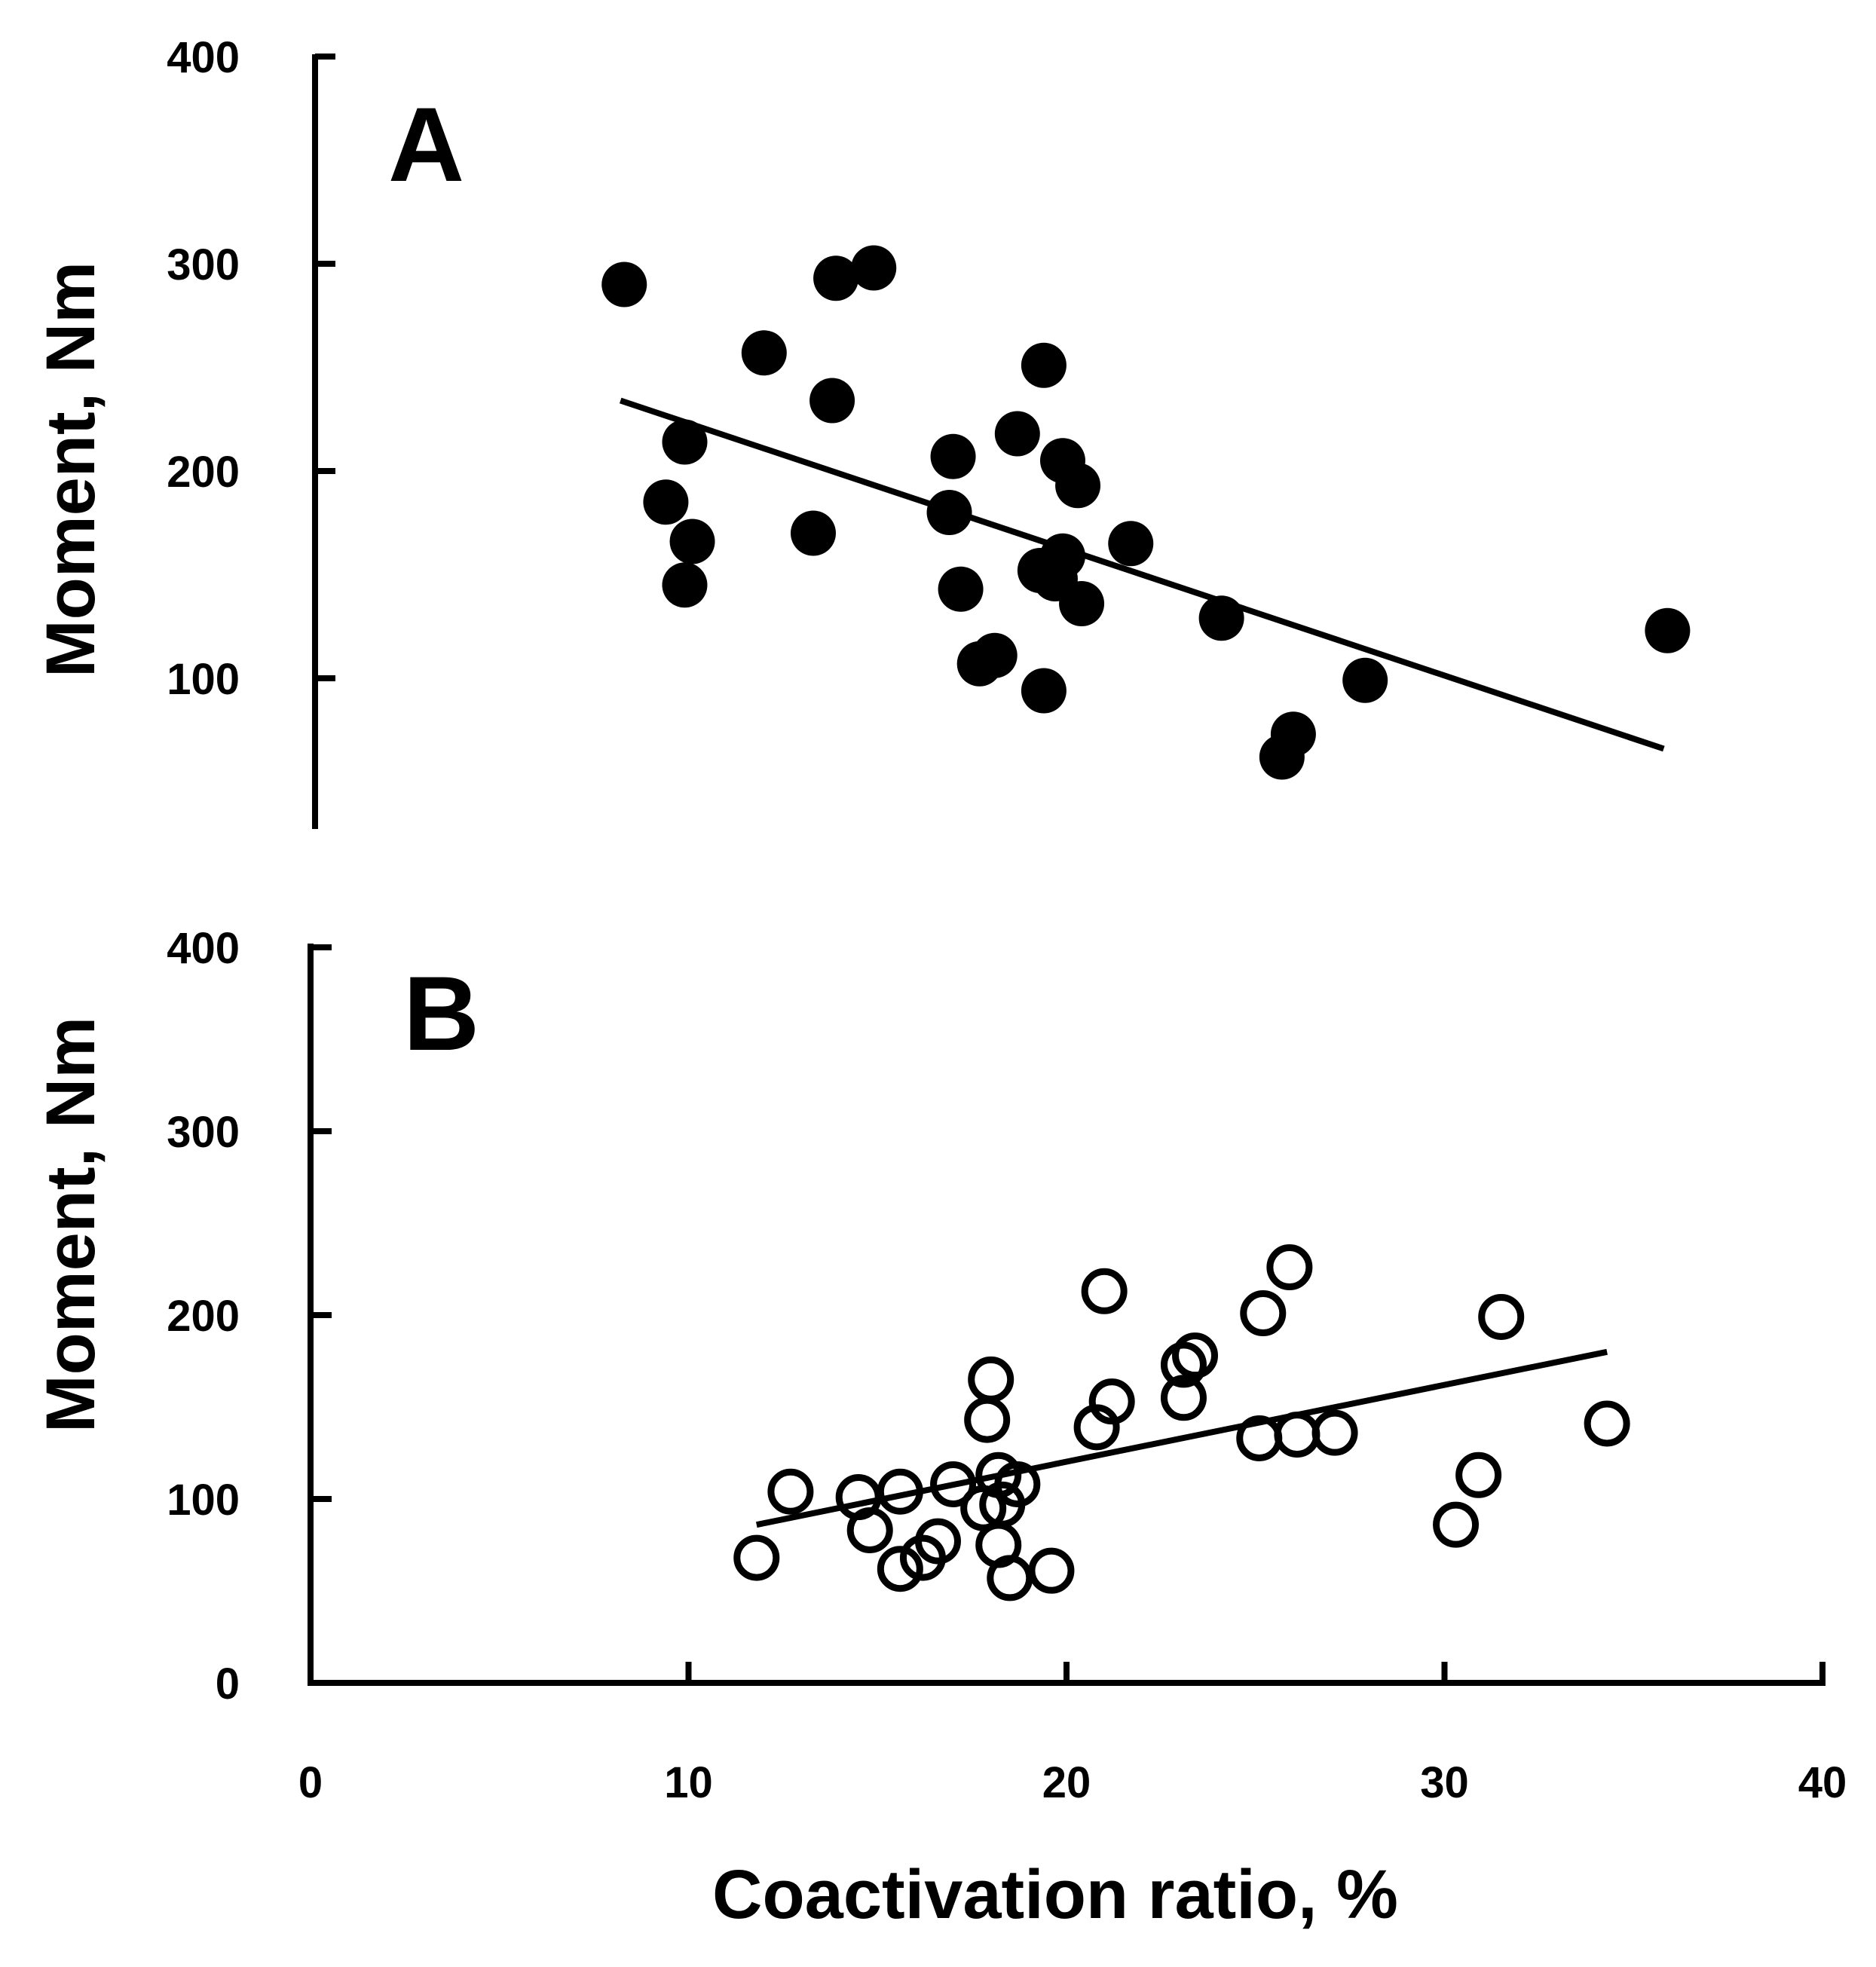 This screenshot has width=1876, height=1967. I want to click on panel-b-x-tick-label: 40, so click(1822, 1783).